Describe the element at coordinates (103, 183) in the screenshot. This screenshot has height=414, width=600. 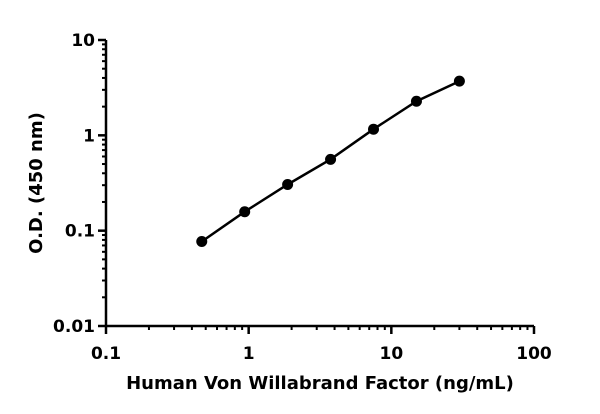
I see `y-axis` at that location.